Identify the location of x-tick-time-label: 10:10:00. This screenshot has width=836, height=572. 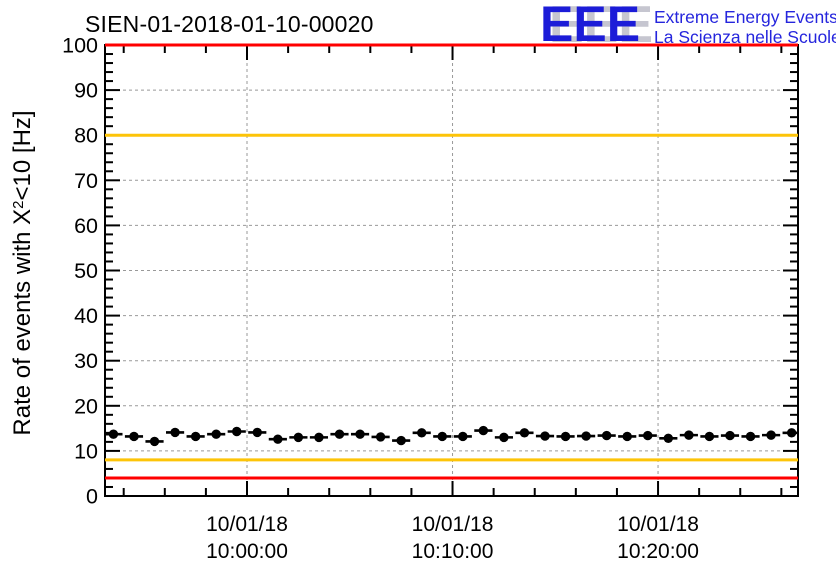
(453, 551).